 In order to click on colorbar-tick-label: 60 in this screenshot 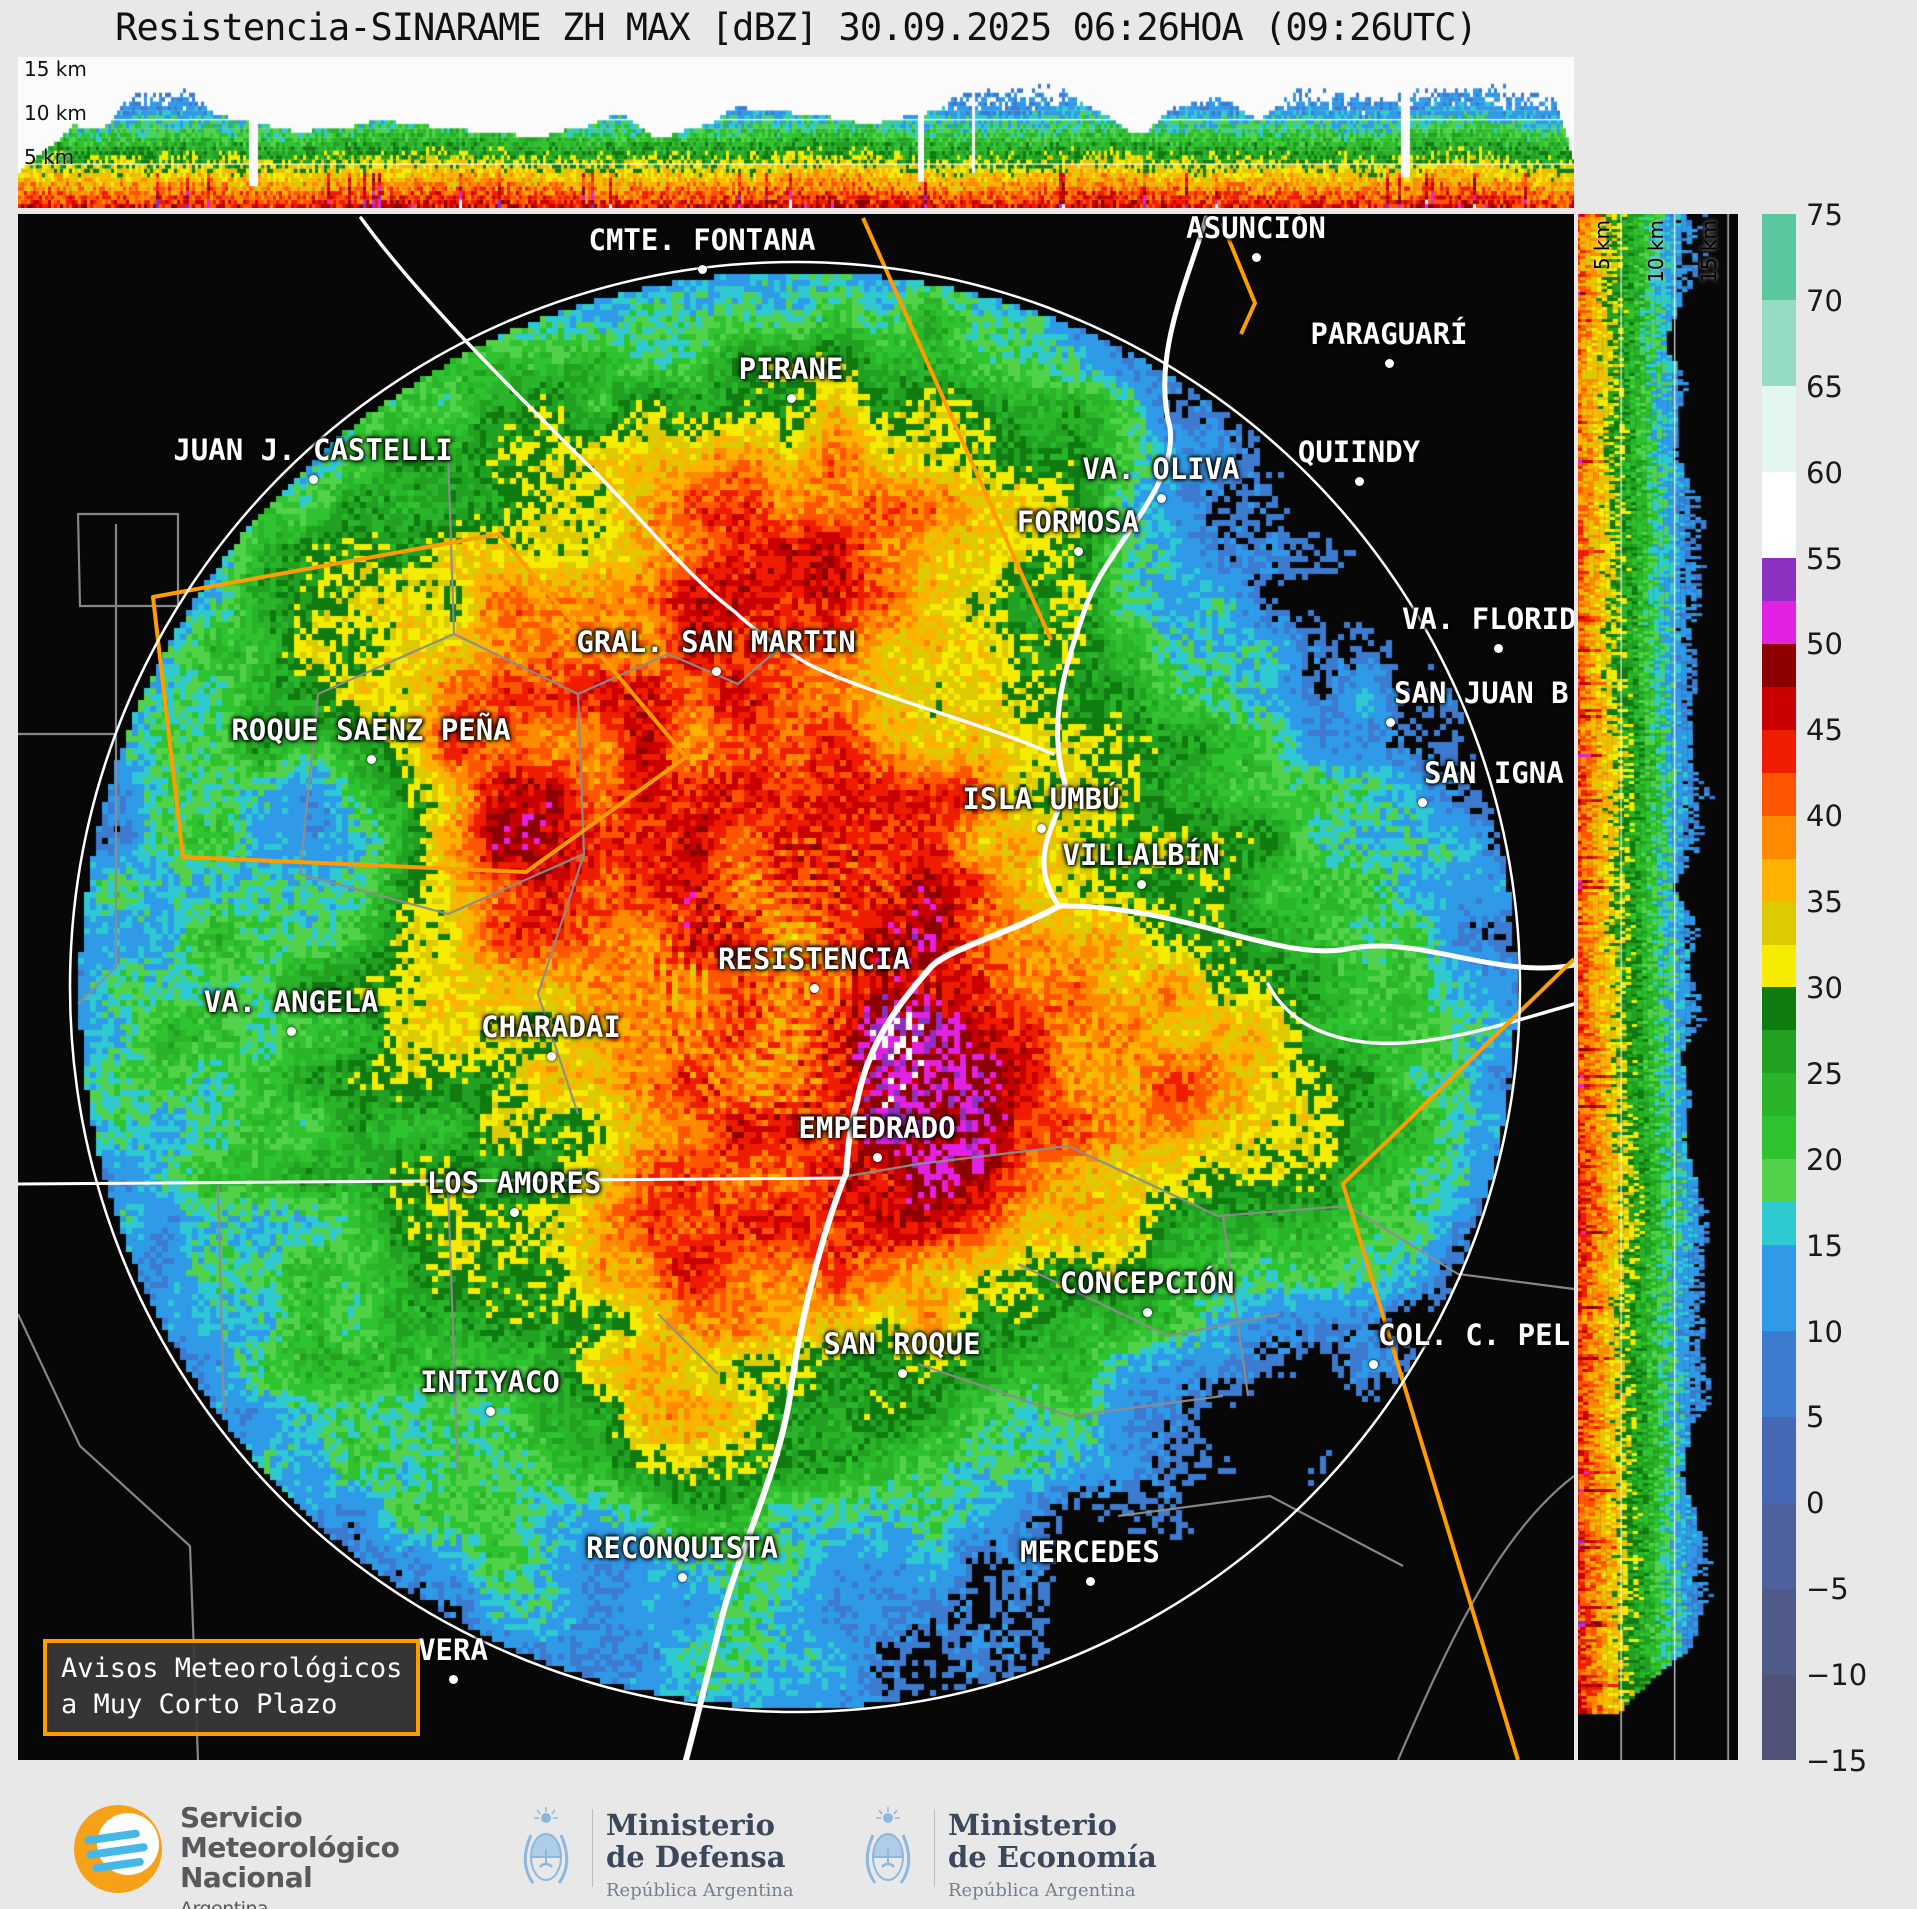, I will do `click(1824, 472)`.